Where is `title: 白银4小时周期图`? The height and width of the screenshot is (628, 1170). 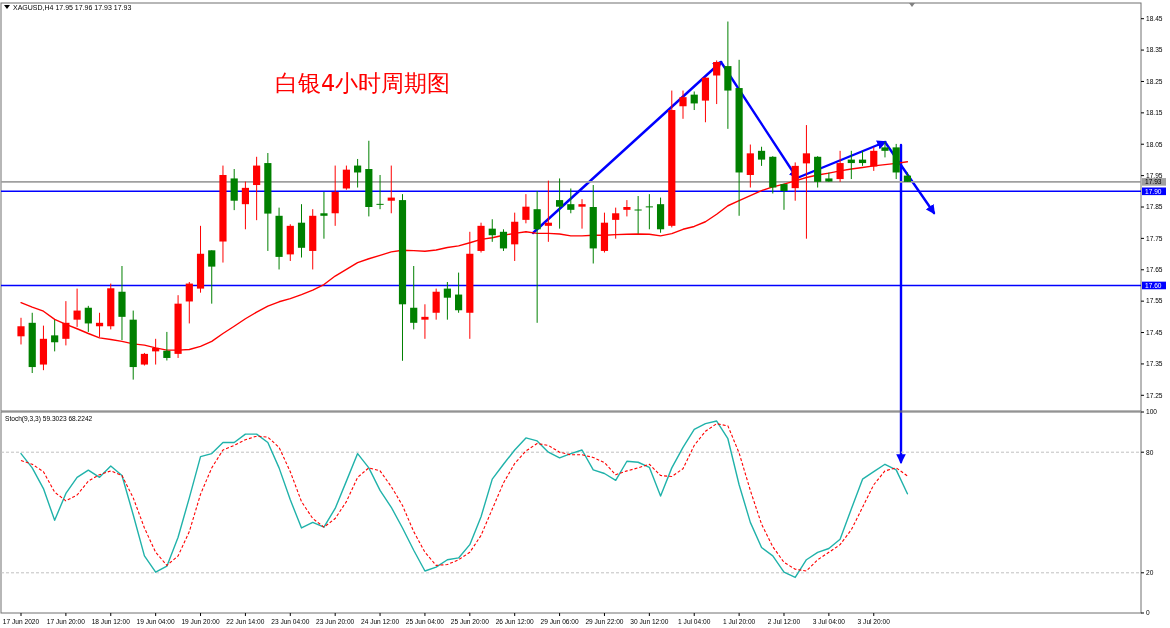
title: 白银4小时周期图 is located at coordinates (363, 83).